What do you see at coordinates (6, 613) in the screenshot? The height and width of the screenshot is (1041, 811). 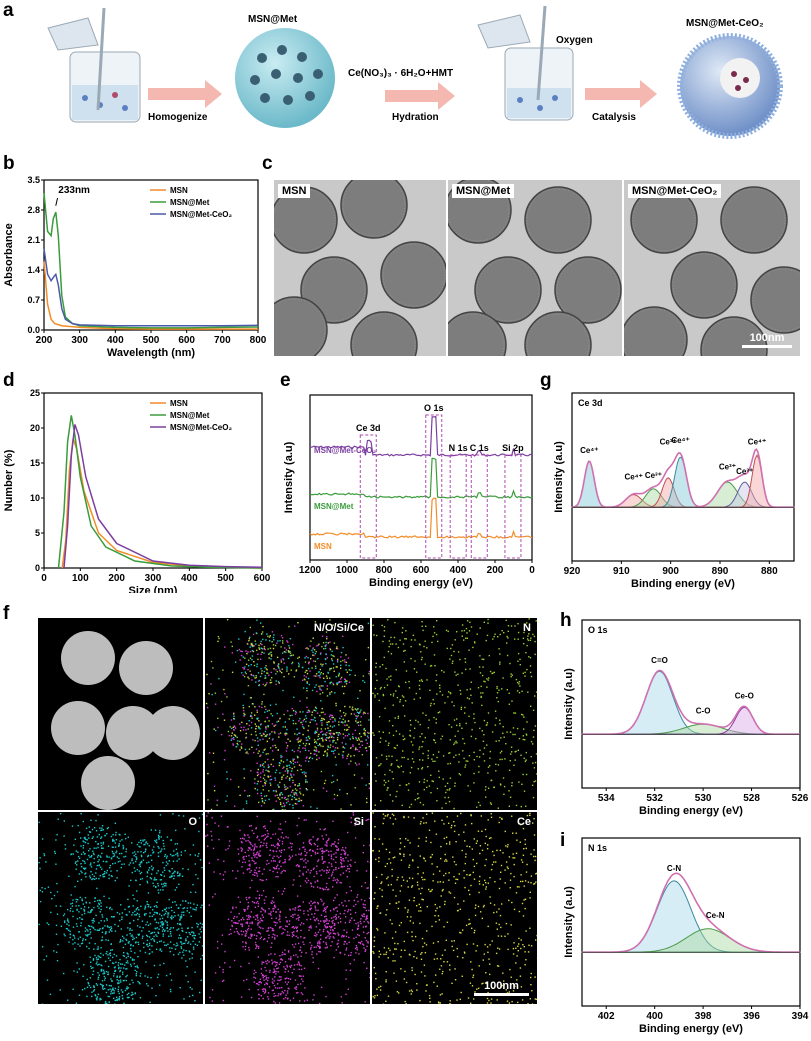 I see `panel-label-f: f` at bounding box center [6, 613].